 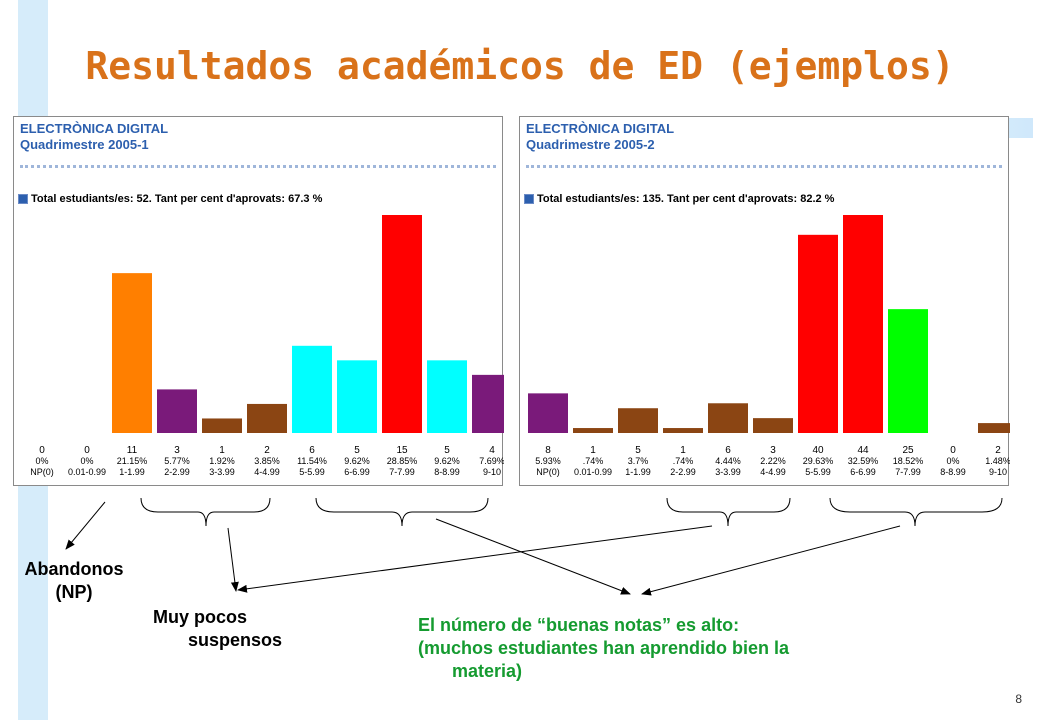 What do you see at coordinates (683, 430) in the screenshot?
I see `bar-2-2.99` at bounding box center [683, 430].